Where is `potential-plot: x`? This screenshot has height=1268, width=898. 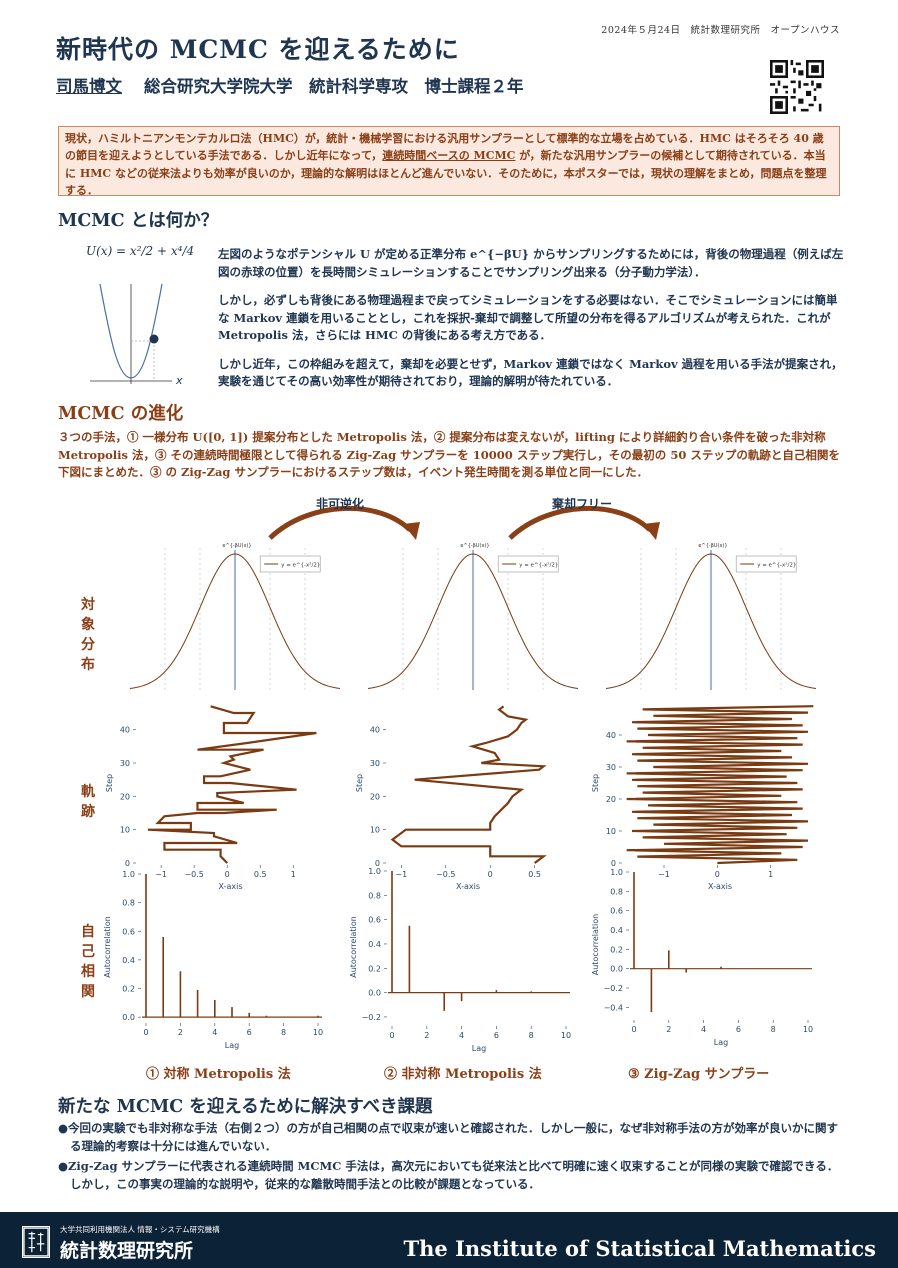
potential-plot: x is located at coordinates (136, 335).